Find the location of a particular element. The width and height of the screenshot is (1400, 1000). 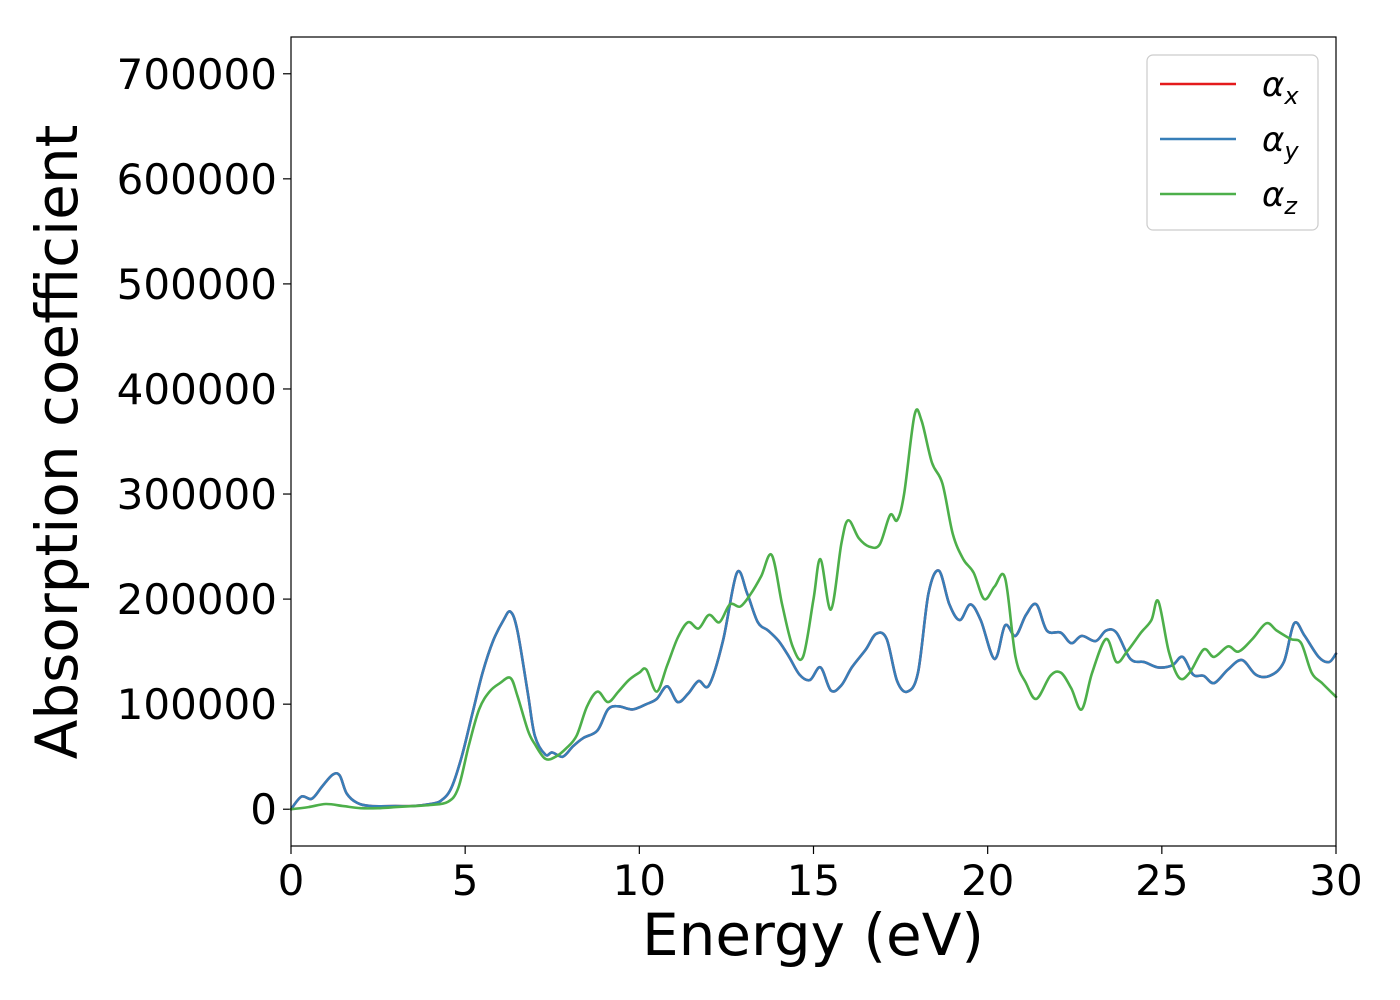

y-tick-label: 400000 is located at coordinates (197, 389).